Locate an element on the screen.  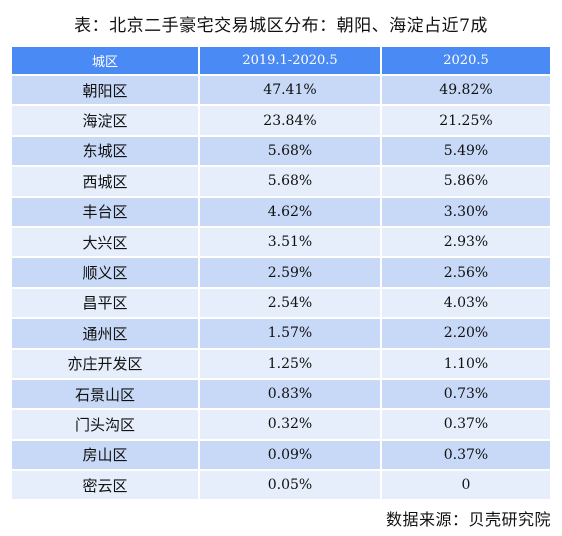
share-2019-2020-cell: 0.83% is located at coordinates (290, 394).